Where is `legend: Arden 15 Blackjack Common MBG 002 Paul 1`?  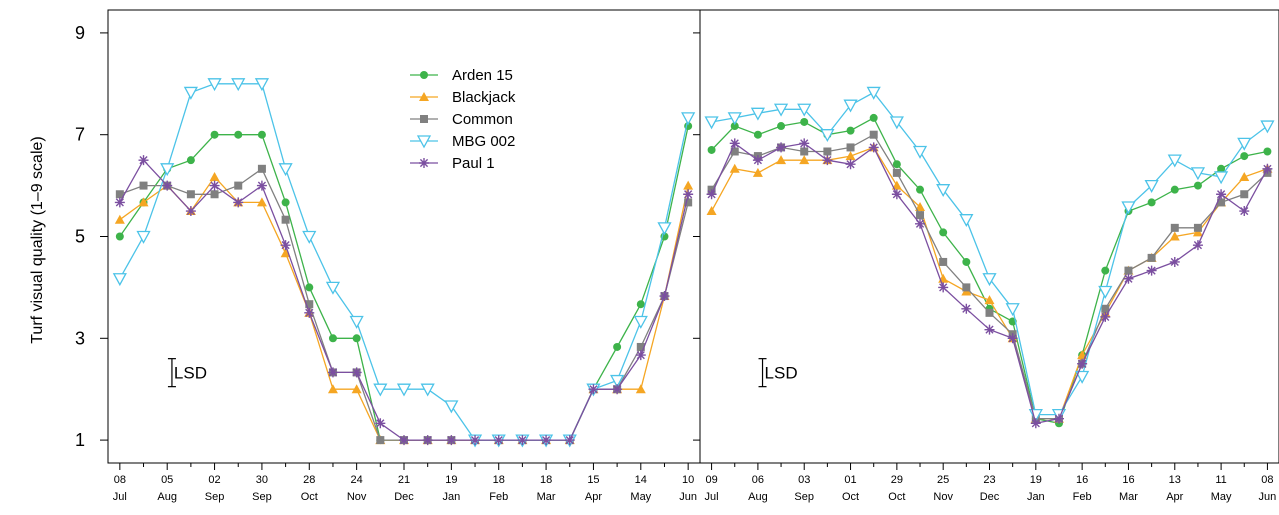
legend: Arden 15 Blackjack Common MBG 002 Paul 1 is located at coordinates (463, 119).